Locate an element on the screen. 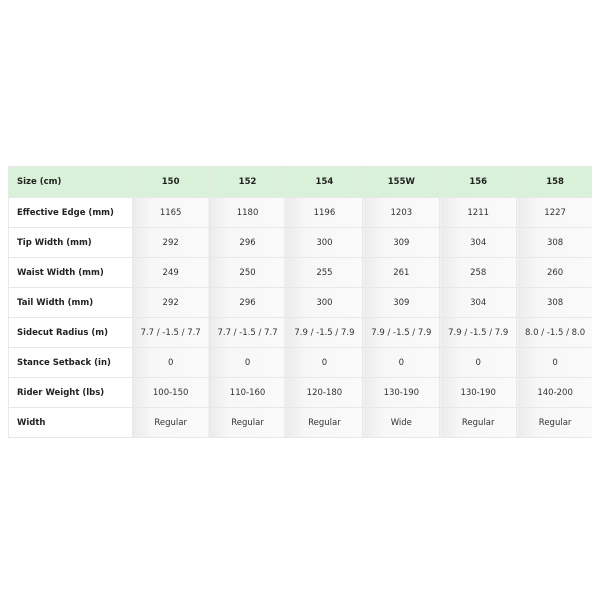 This screenshot has width=600, height=600. row-label: Stance Setback (in) is located at coordinates (70, 362).